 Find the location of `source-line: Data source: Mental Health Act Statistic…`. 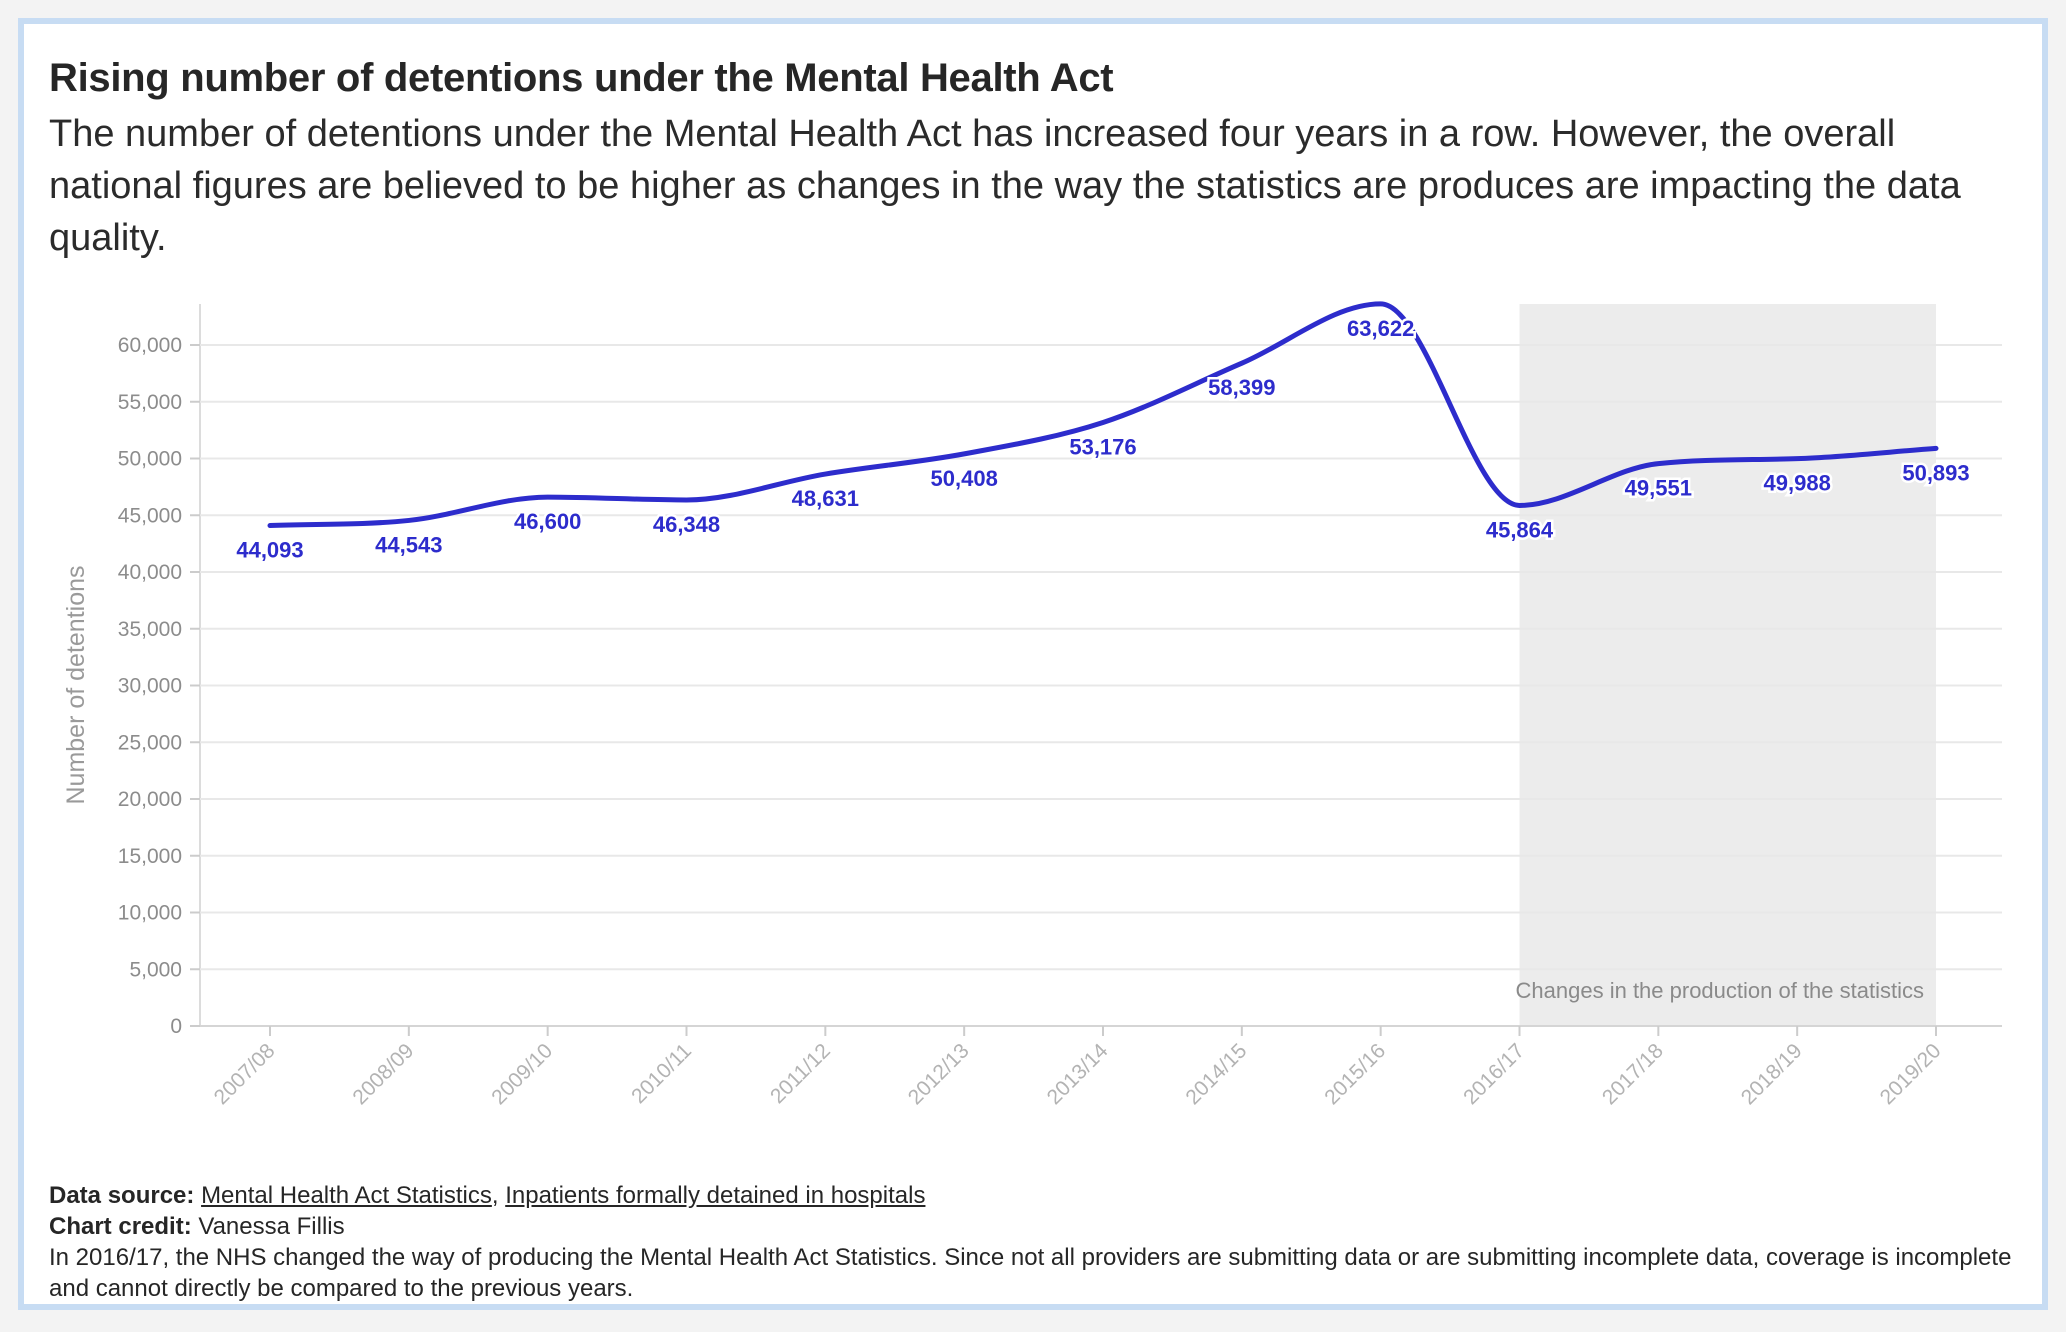

source-line: Data source: Mental Health Act Statistic… is located at coordinates (1044, 1195).